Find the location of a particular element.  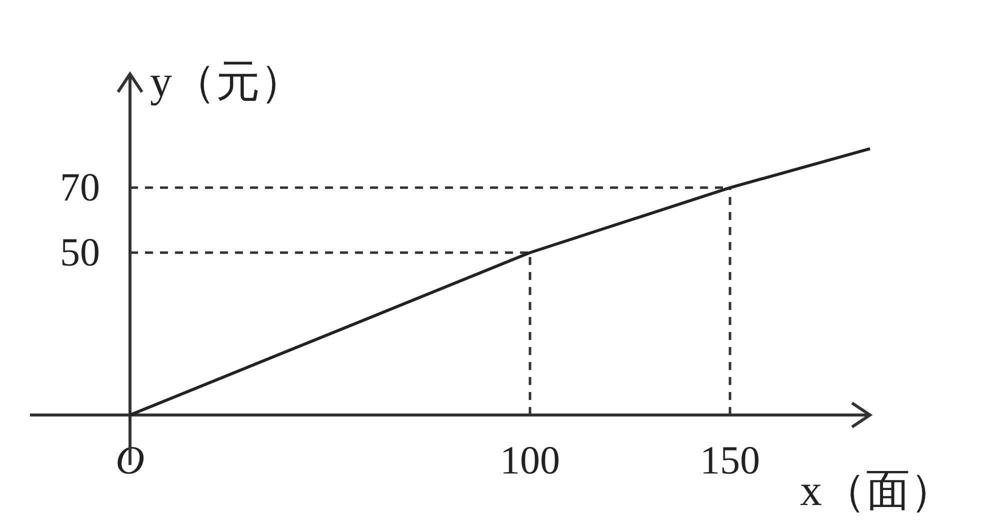

y-tick-label: 50 is located at coordinates (80, 251).